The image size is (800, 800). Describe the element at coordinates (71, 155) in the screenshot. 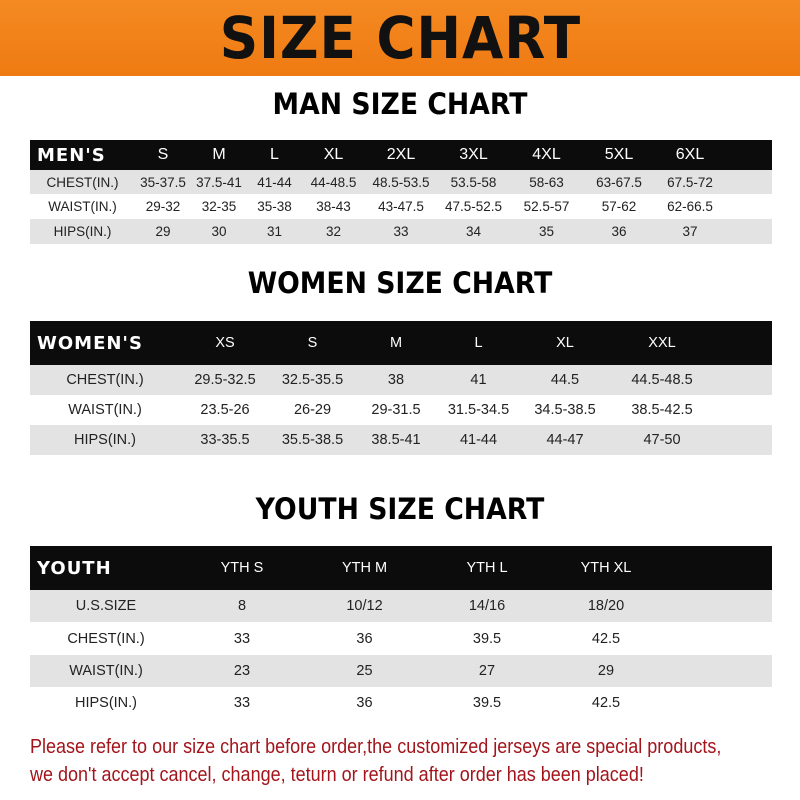

I see `row-label: MEN'S` at that location.